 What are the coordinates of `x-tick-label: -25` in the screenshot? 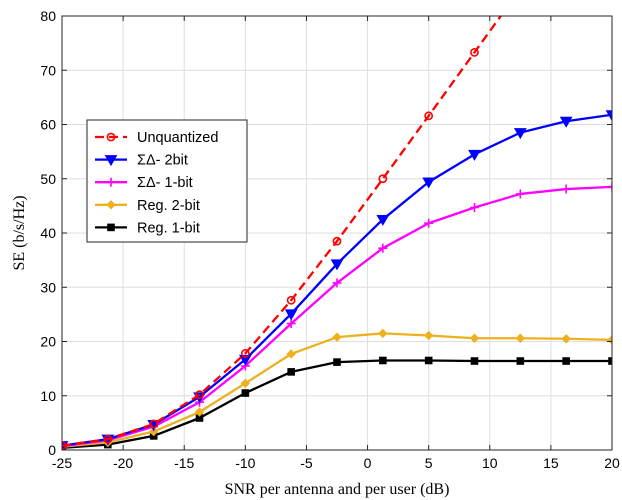 It's located at (62, 463).